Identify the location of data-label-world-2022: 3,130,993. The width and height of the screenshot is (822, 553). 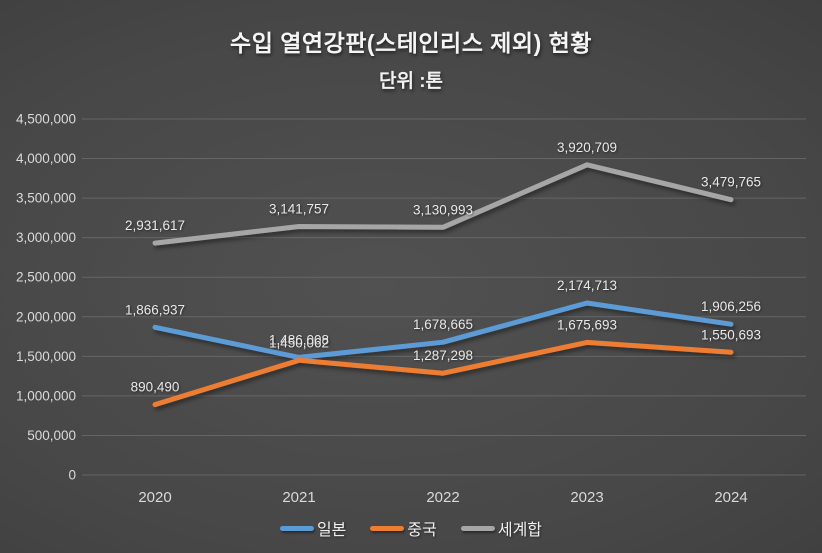
(443, 209).